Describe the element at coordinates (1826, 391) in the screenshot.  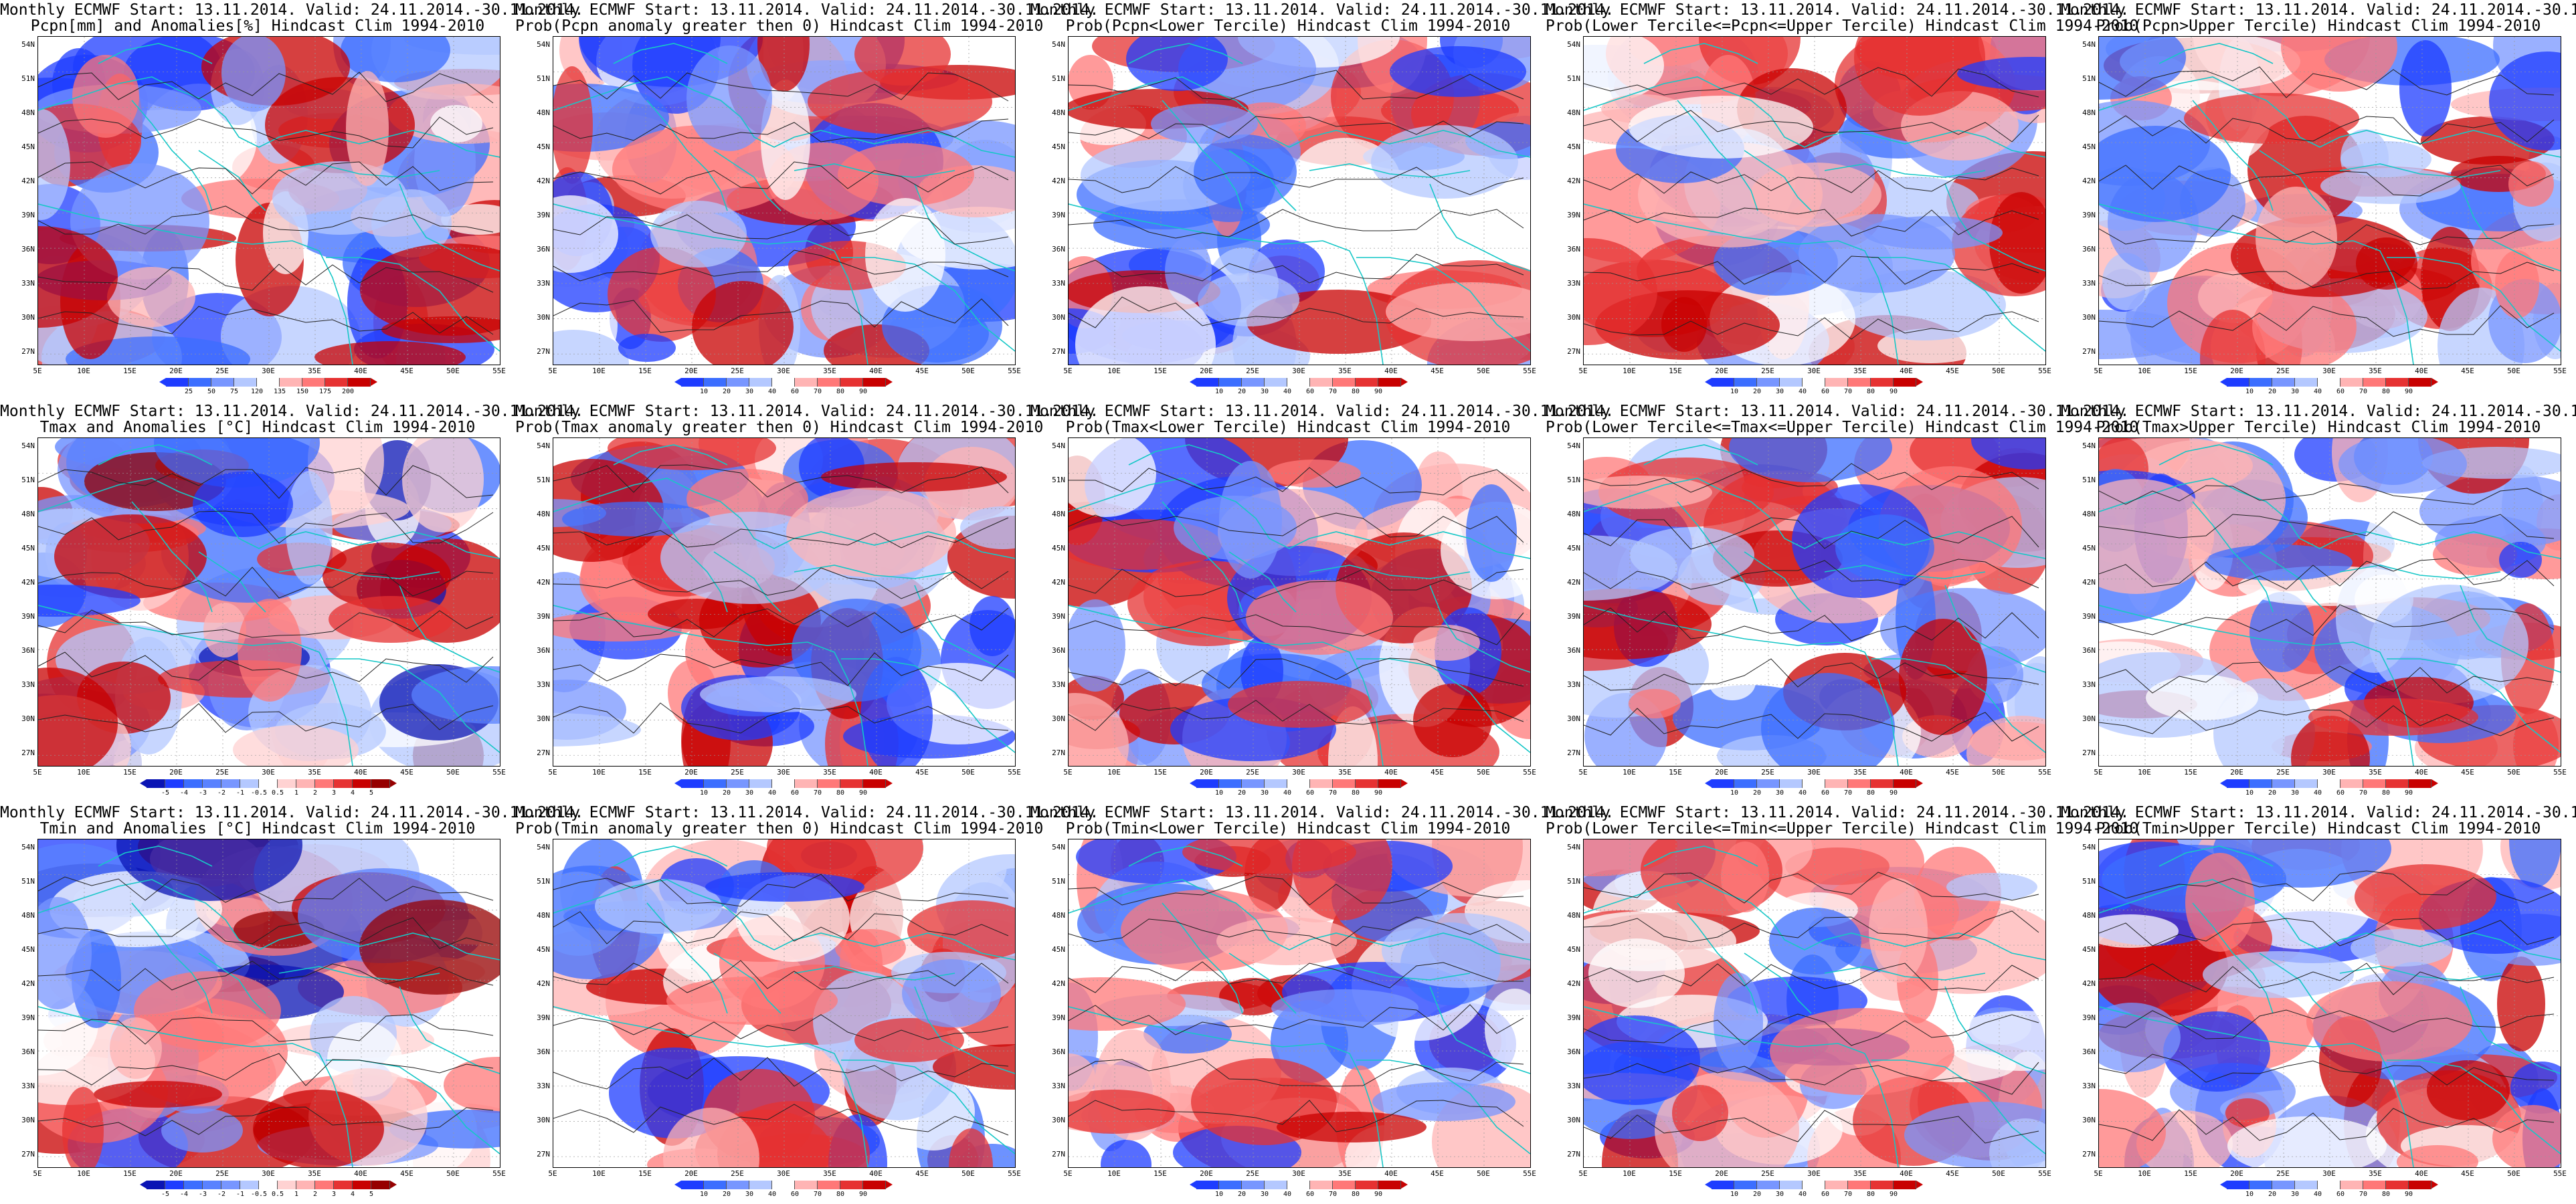
I see `colorbar-label: 60` at that location.